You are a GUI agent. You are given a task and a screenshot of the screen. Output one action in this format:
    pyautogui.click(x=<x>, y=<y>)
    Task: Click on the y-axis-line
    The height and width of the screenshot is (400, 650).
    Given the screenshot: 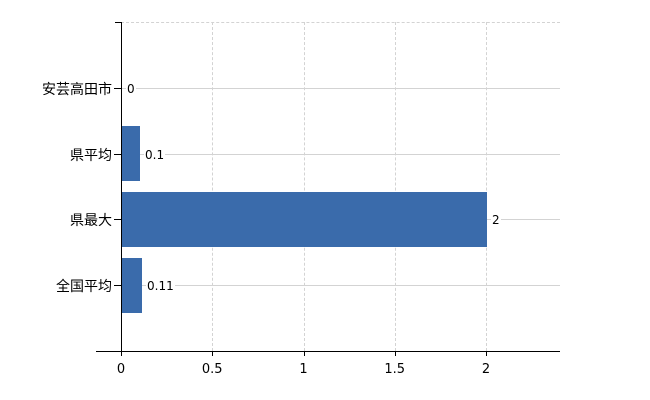 What is the action you would take?
    pyautogui.click(x=121, y=189)
    